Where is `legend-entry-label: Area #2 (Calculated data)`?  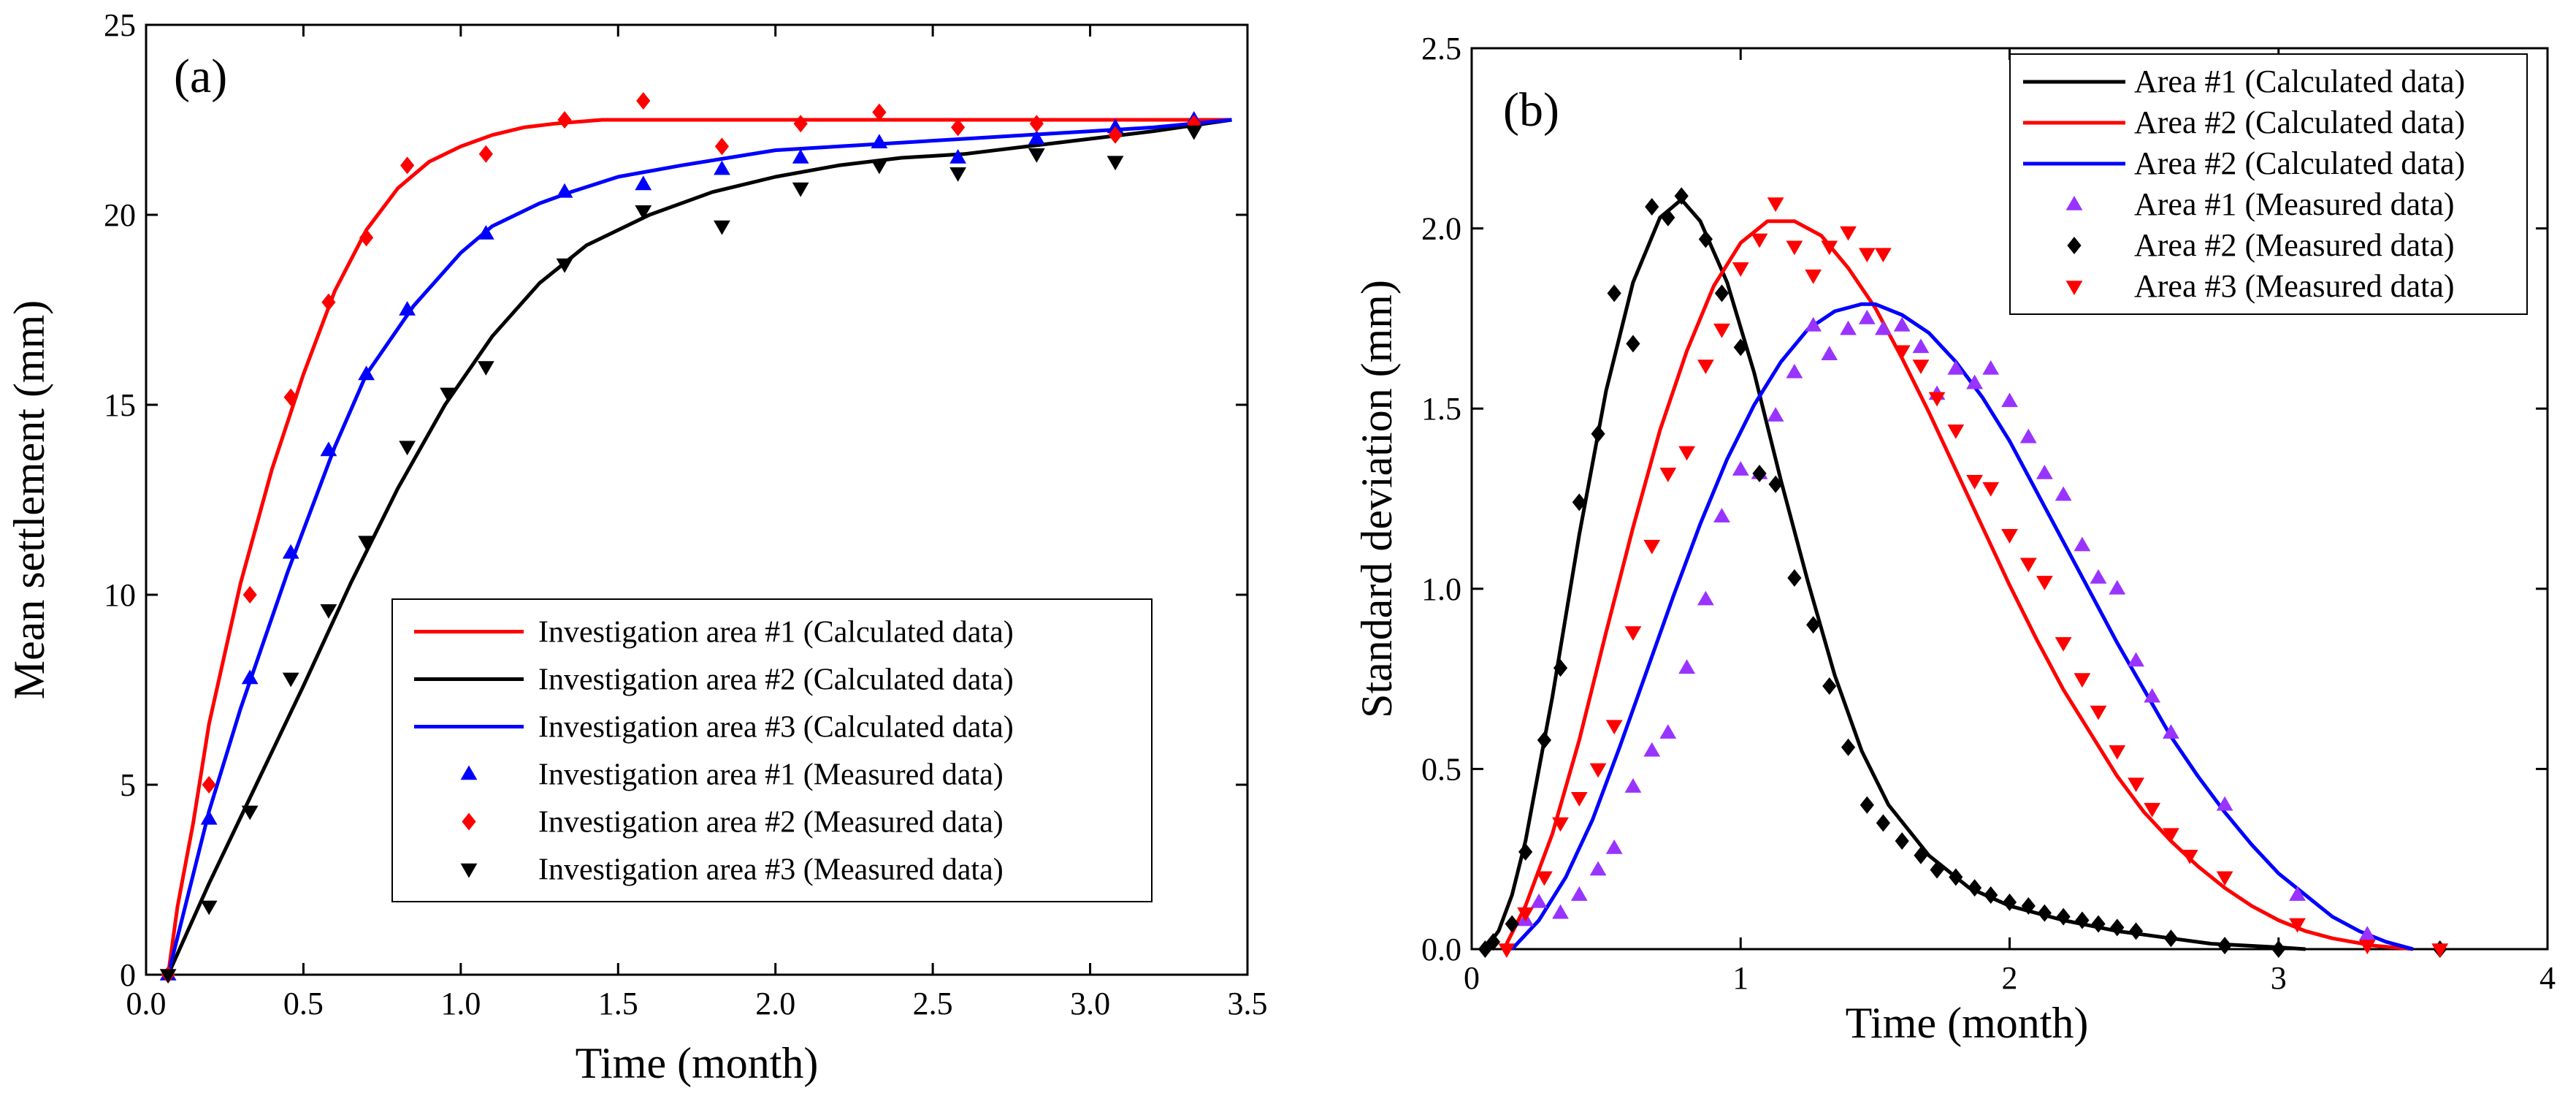
legend-entry-label: Area #2 (Calculated data) is located at coordinates (2299, 122).